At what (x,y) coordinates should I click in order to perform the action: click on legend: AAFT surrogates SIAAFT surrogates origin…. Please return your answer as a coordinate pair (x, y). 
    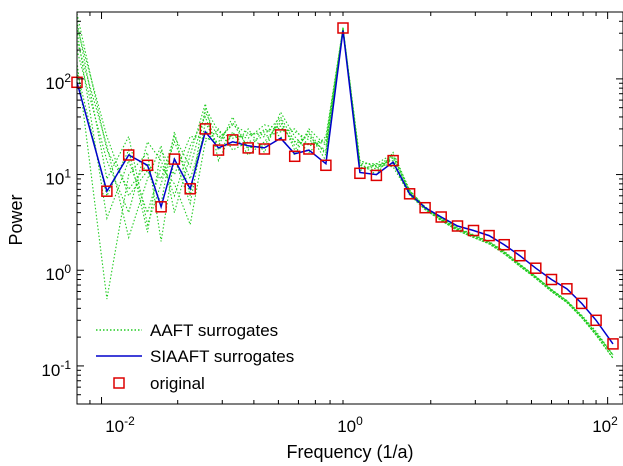
    Looking at the image, I should click on (195, 357).